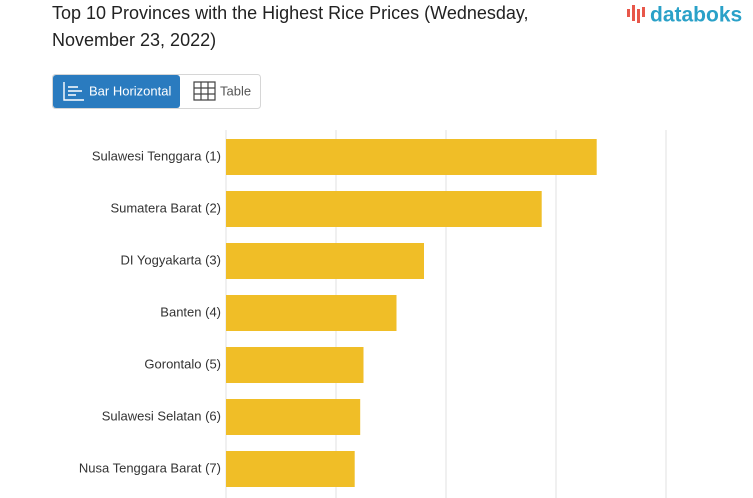 The width and height of the screenshot is (753, 498). Describe the element at coordinates (235, 90) in the screenshot. I see `tab-label: Table` at that location.